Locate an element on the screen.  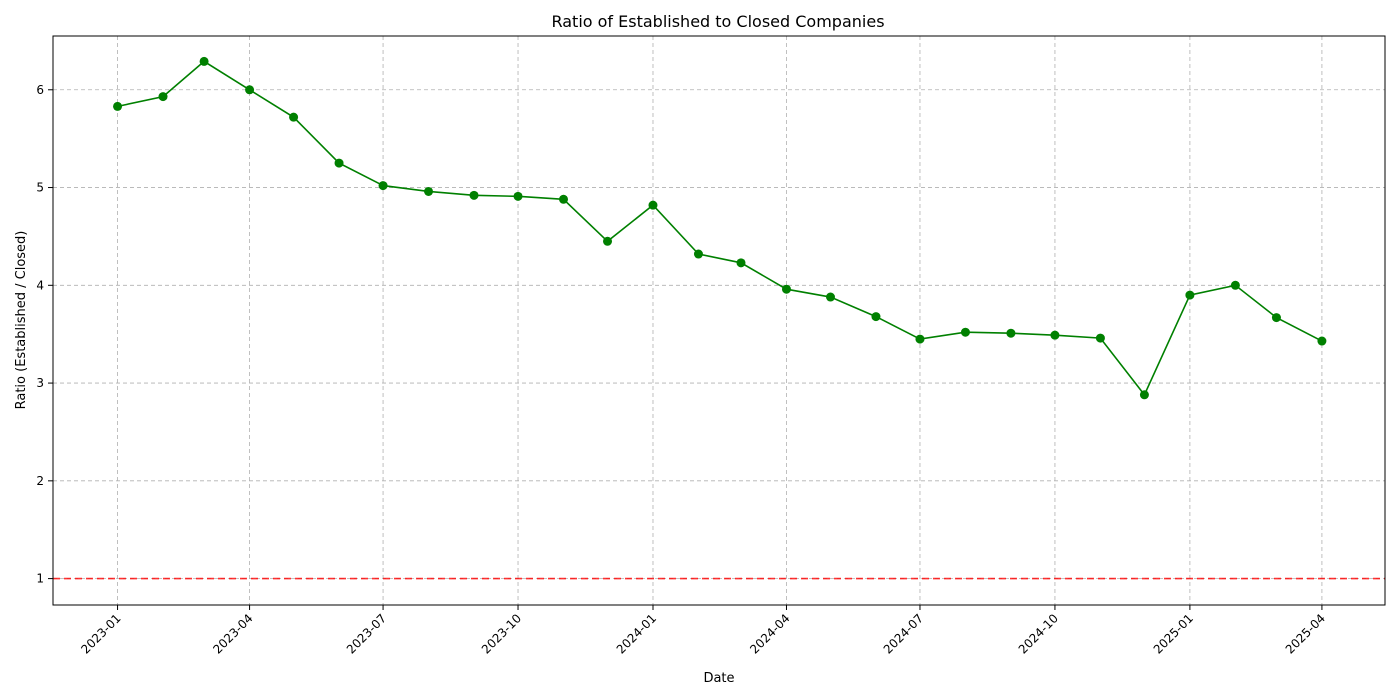
y-tick-label: 6 is located at coordinates (40, 90).